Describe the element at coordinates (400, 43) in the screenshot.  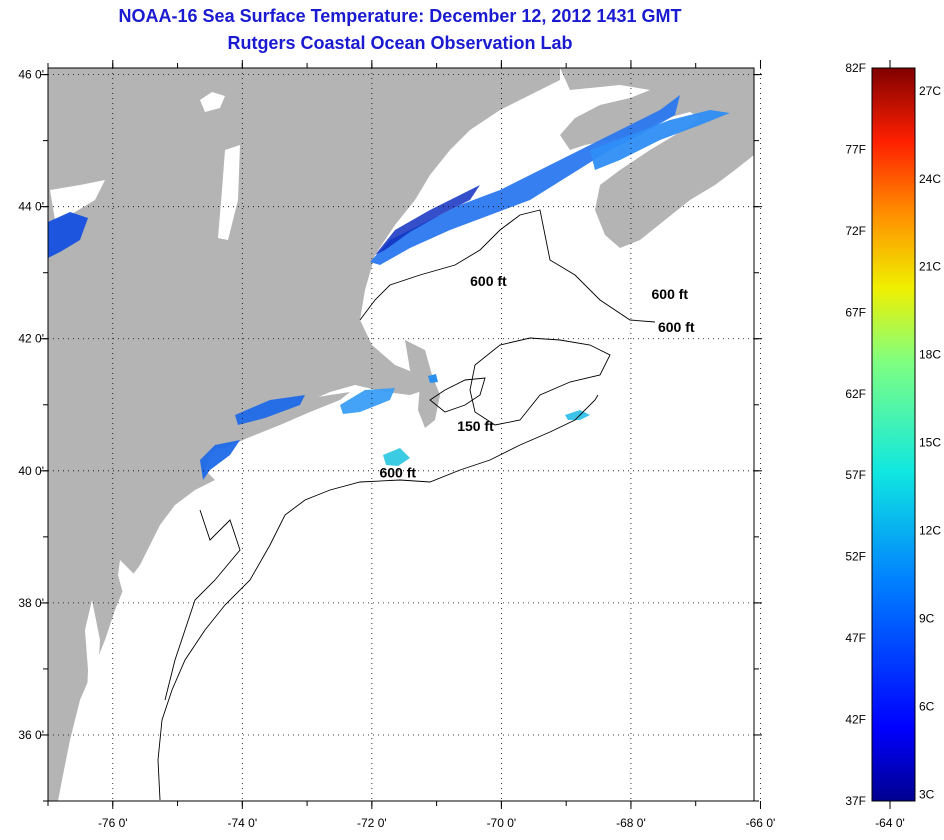
I see `map-subtitle: Rutgers Coastal Ocean Observation Lab` at that location.